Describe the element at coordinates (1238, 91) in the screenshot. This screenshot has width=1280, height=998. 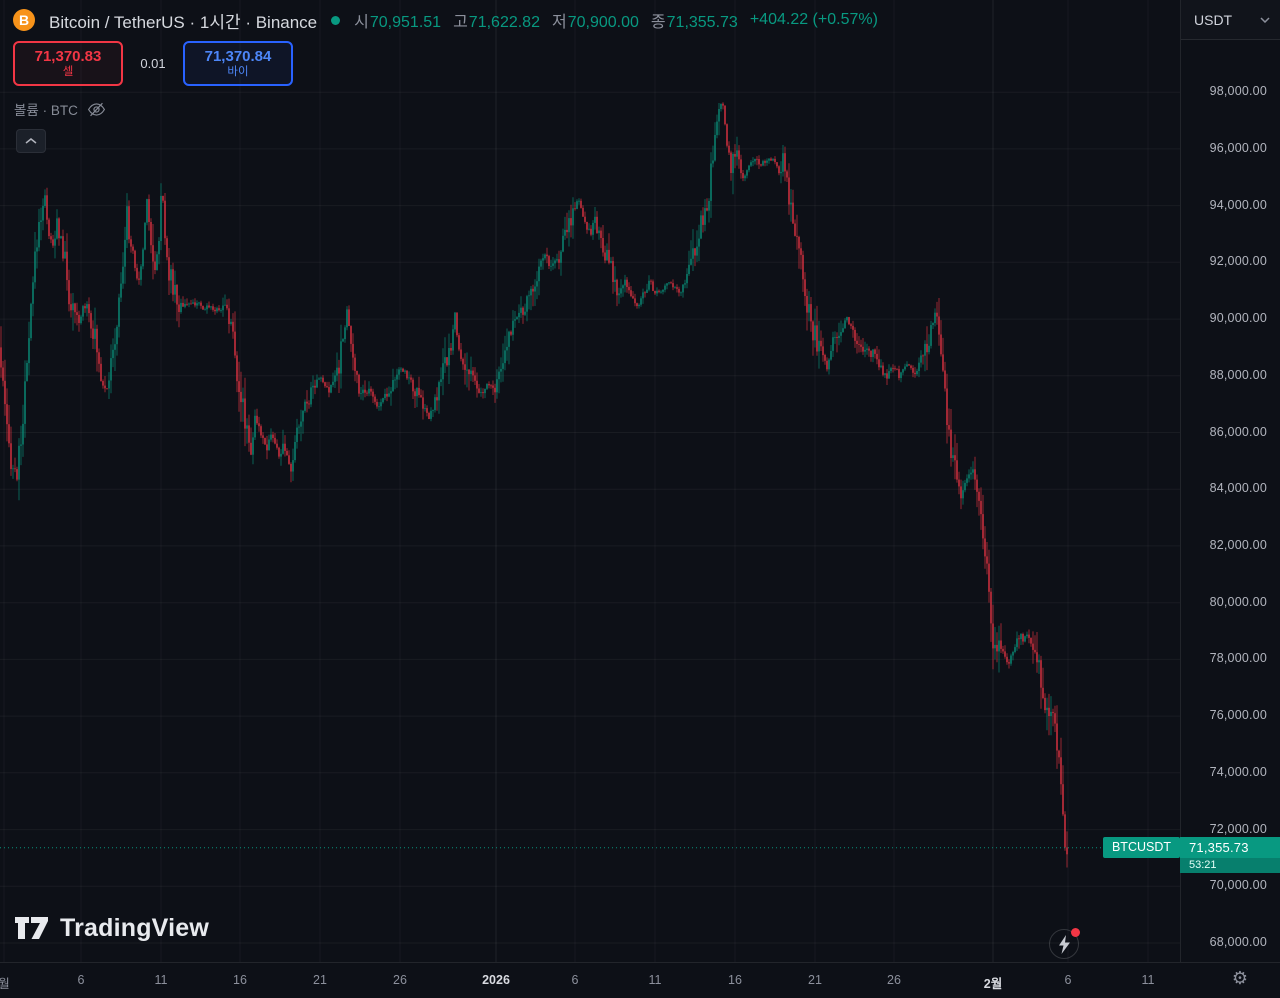
I see `price-axis-label: 98,000.00` at that location.